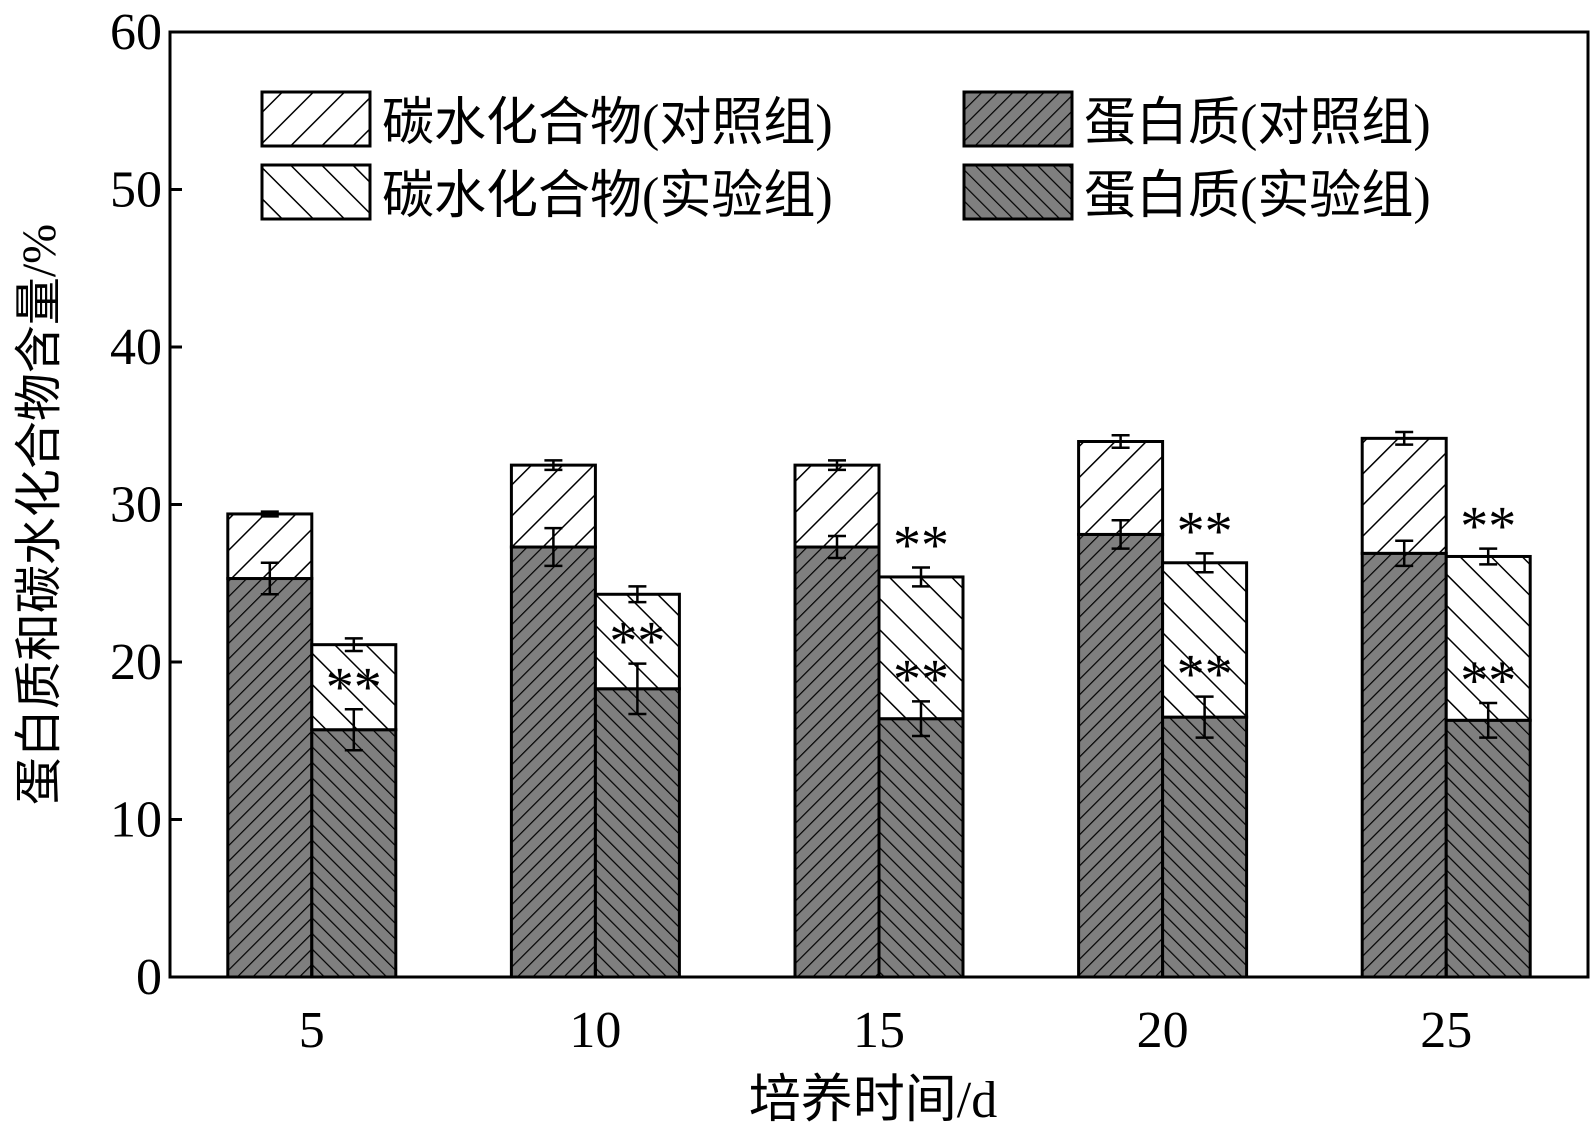 The image size is (1592, 1141). I want to click on y-tick-label: 20, so click(136, 662).